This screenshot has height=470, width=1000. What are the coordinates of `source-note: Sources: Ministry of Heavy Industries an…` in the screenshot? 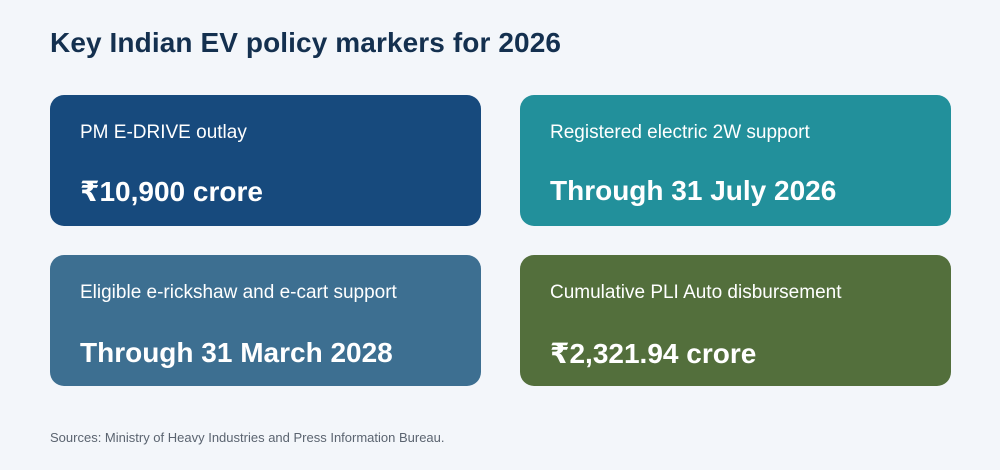 It's located at (247, 437).